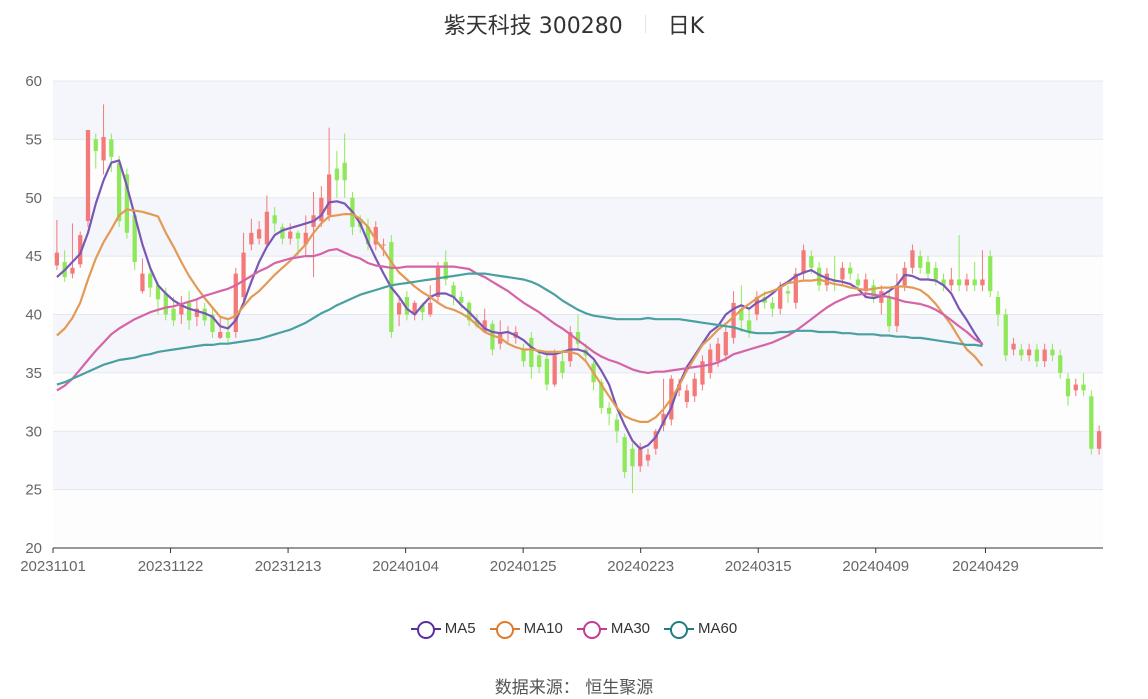  I want to click on legend-label: MA30, so click(630, 628).